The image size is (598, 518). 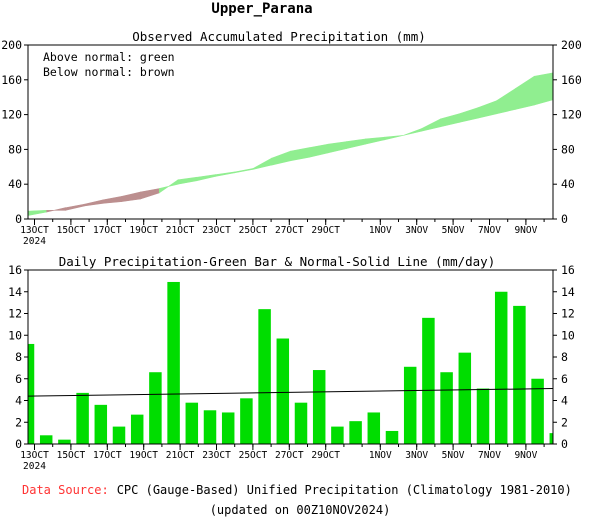 I want to click on below-normal-note: Below normal: brown, so click(x=109, y=72).